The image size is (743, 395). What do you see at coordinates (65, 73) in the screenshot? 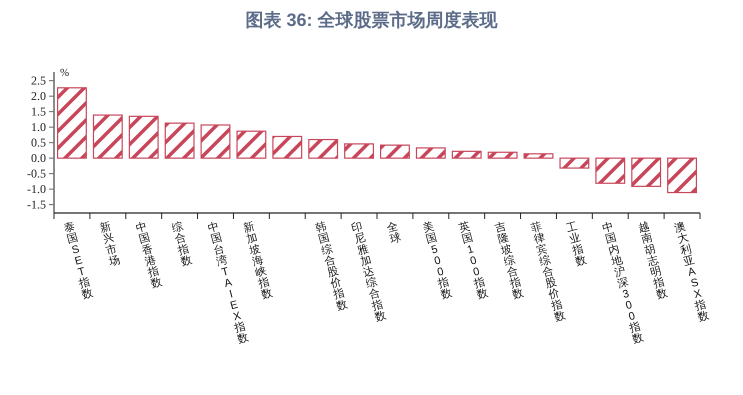
I see `y-axis-title: %` at bounding box center [65, 73].